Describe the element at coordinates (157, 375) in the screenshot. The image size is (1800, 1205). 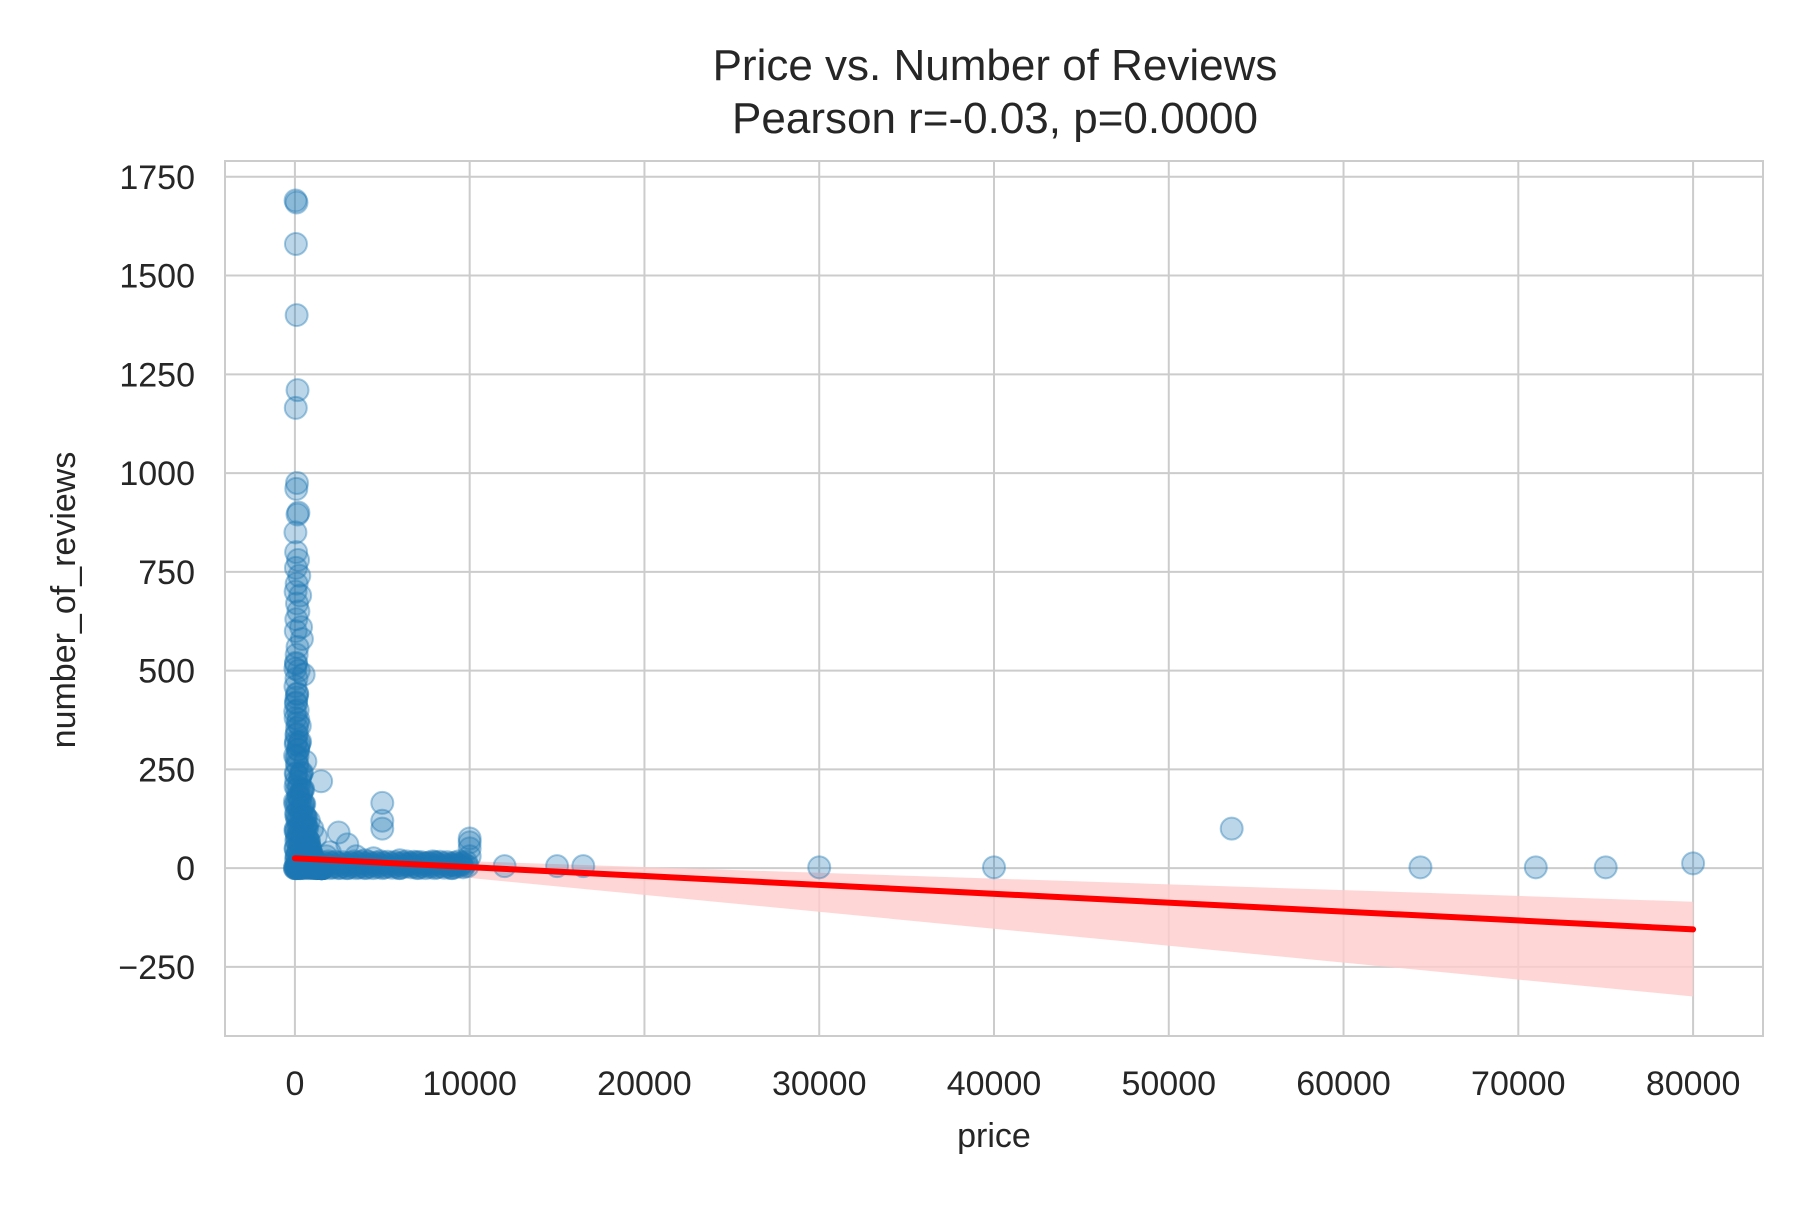
I see `y-tick-label: 1250` at that location.